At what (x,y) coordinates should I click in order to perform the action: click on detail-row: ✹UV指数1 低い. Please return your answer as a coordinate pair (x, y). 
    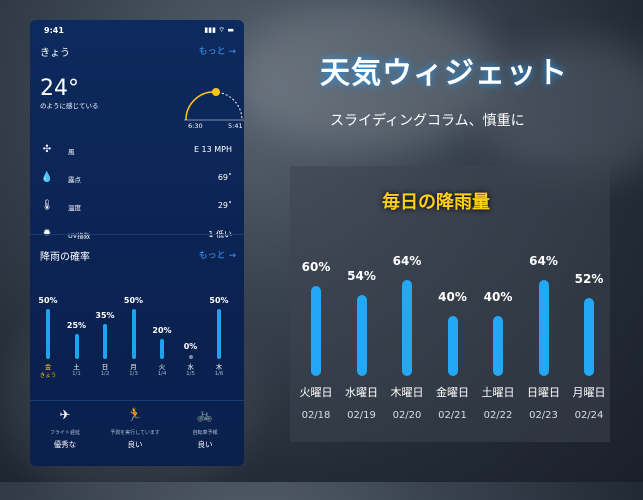
    Looking at the image, I should click on (136, 236).